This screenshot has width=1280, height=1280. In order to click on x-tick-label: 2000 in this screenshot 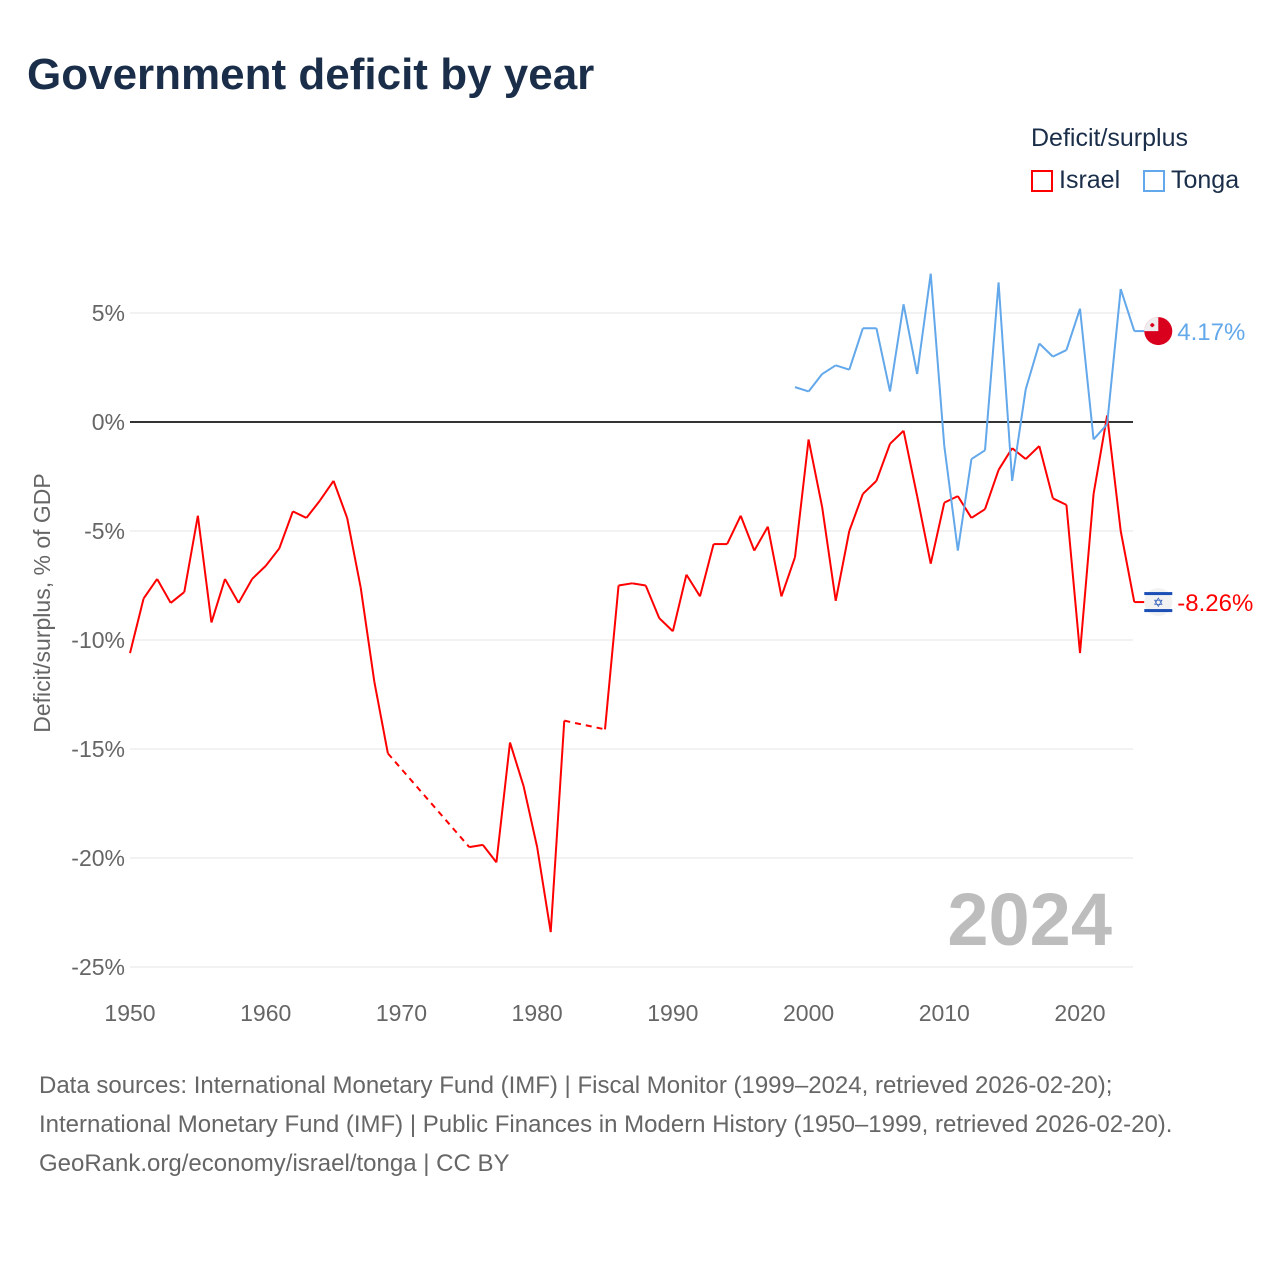, I will do `click(808, 1013)`.